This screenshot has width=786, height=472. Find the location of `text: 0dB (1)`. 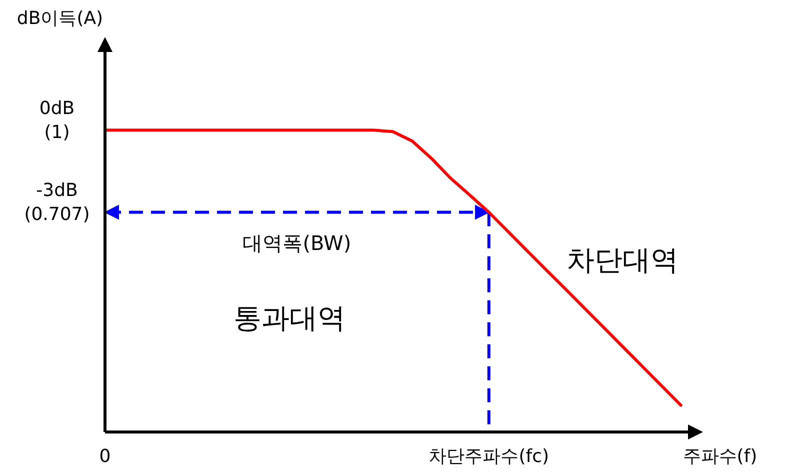

text: 0dB (1) is located at coordinates (57, 121).